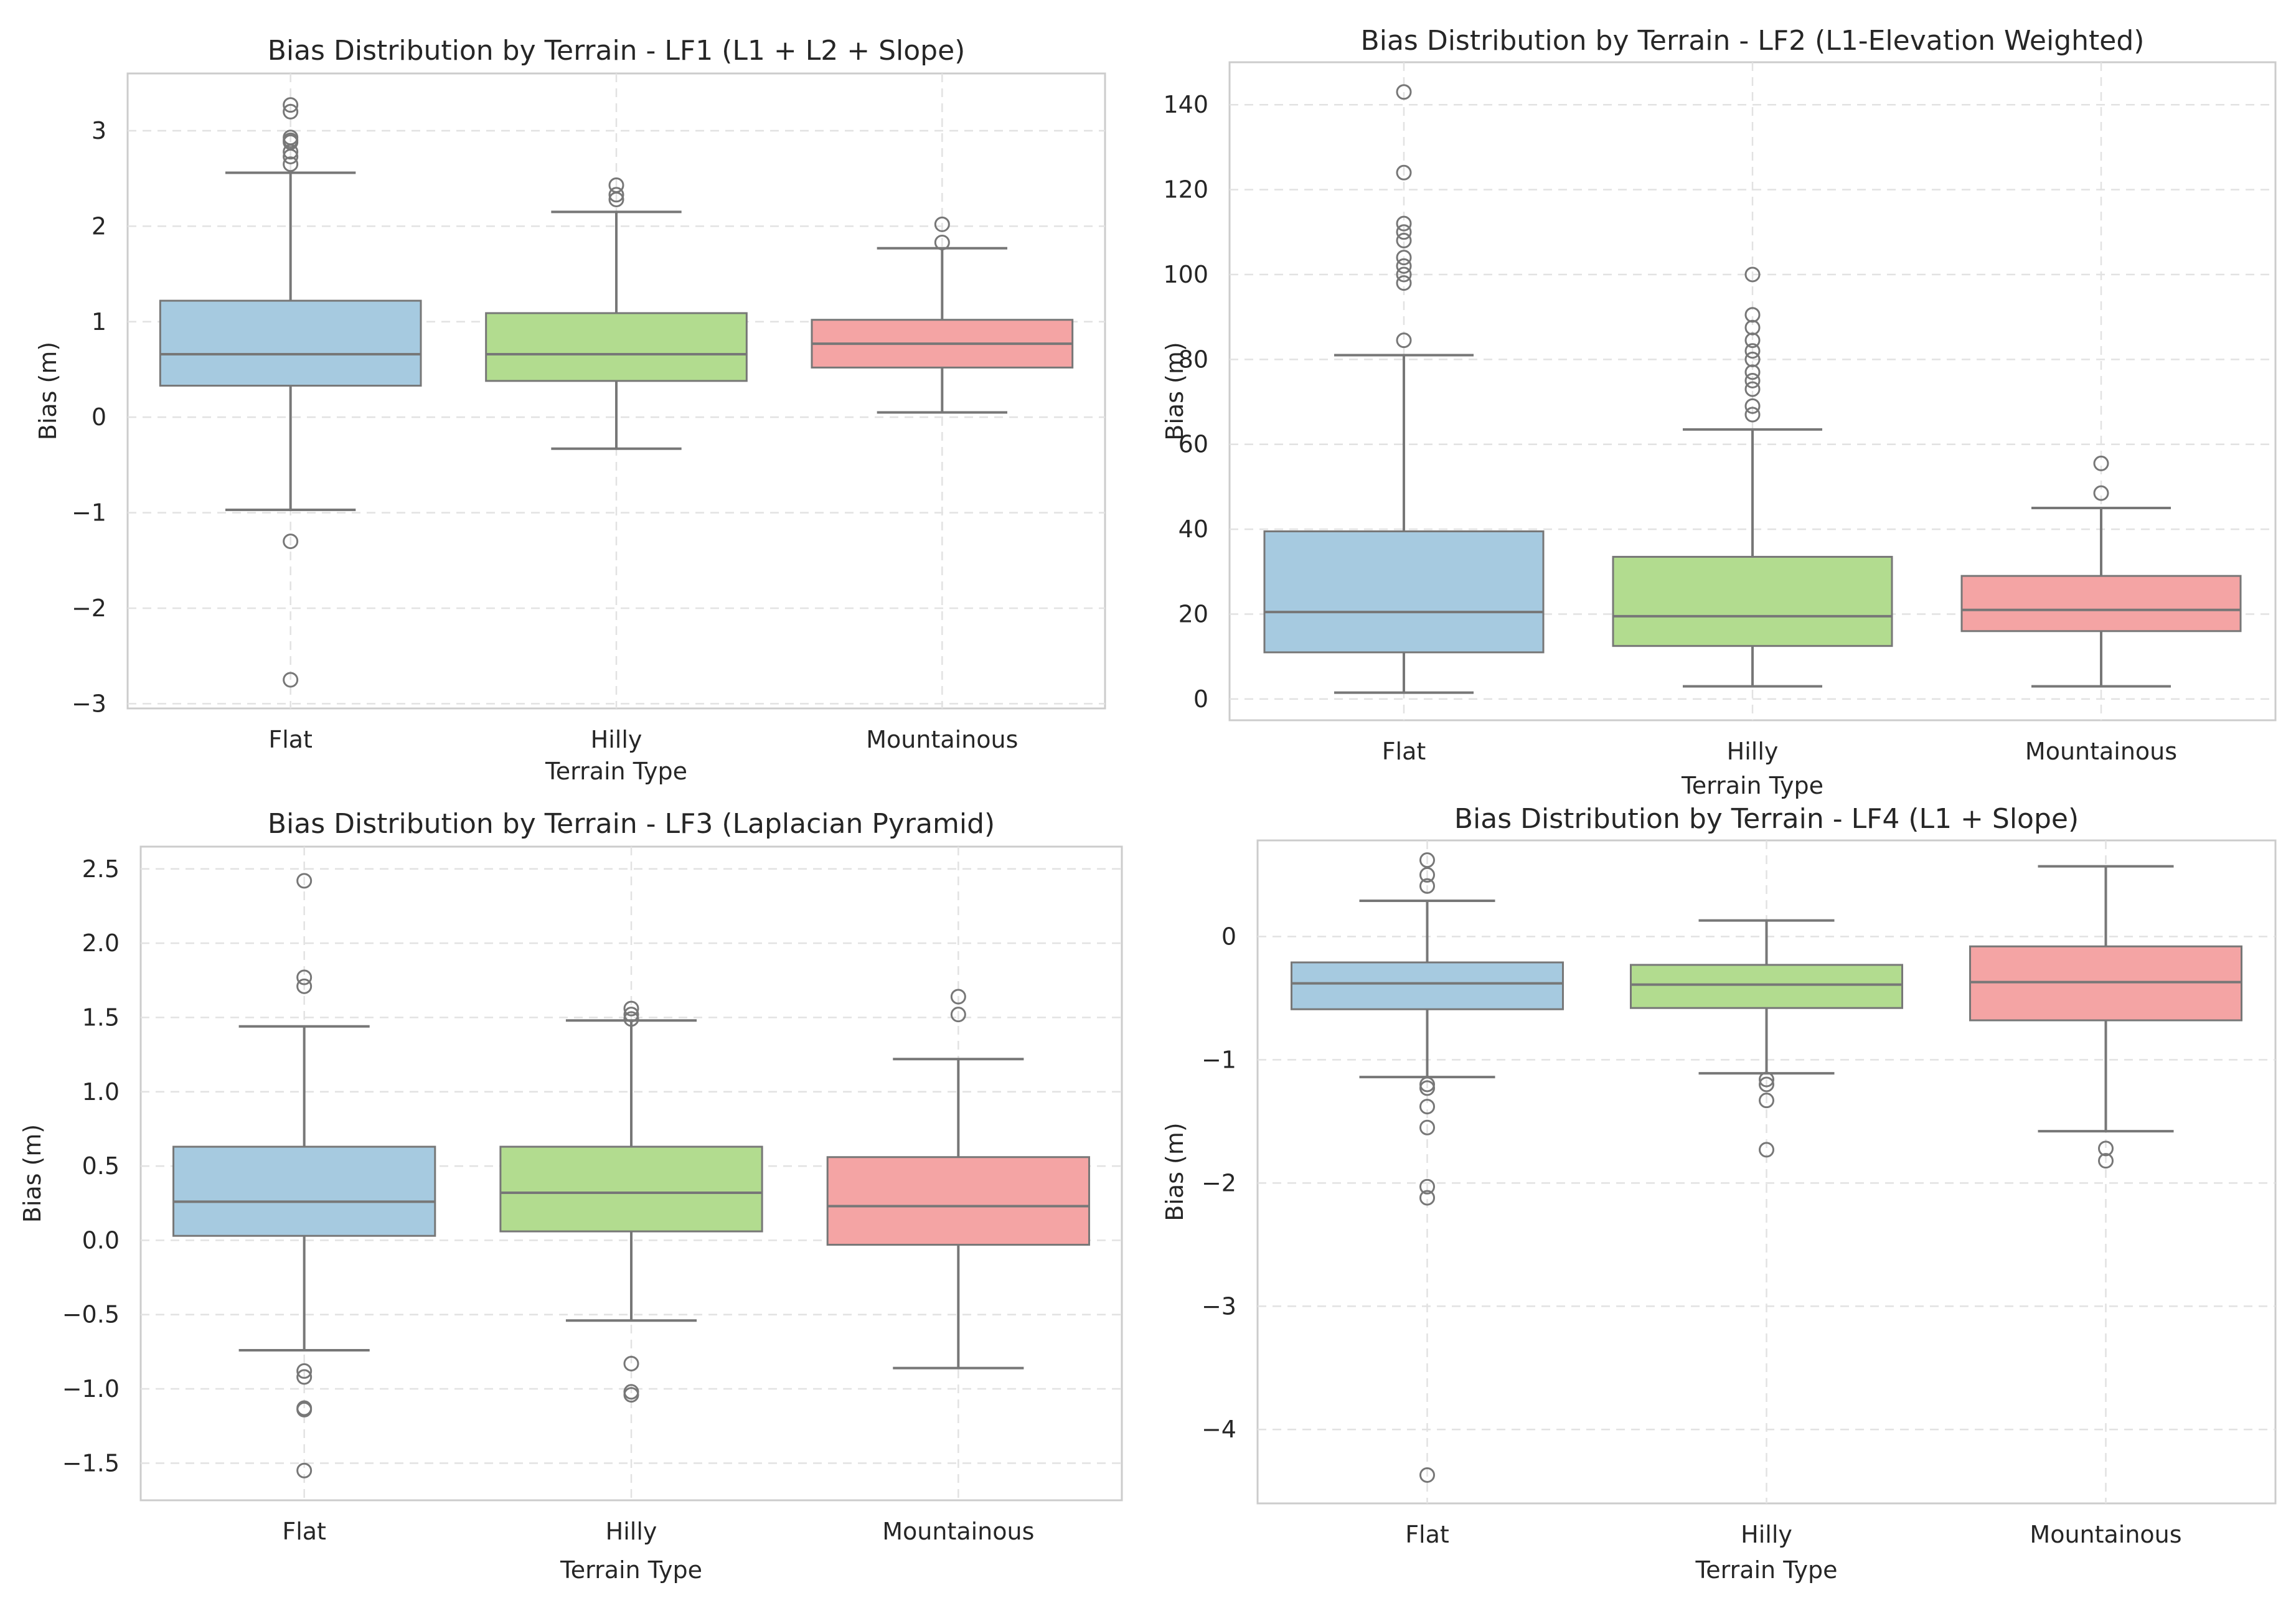  What do you see at coordinates (1185, 274) in the screenshot?
I see `y-tick-label: 100` at bounding box center [1185, 274].